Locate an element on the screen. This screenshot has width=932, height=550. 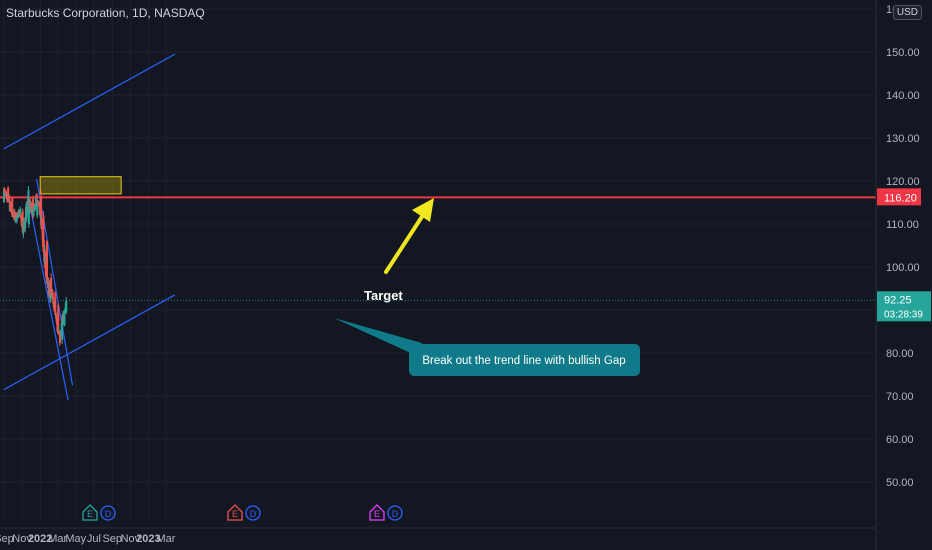
resistance-price-tag is located at coordinates (899, 197).